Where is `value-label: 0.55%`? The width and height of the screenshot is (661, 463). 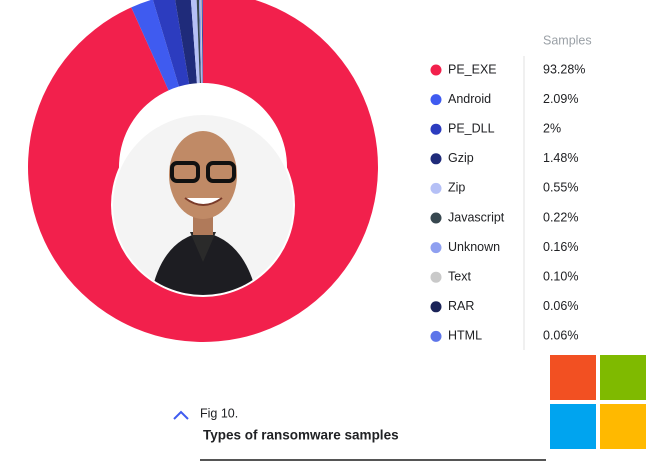 value-label: 0.55% is located at coordinates (560, 188).